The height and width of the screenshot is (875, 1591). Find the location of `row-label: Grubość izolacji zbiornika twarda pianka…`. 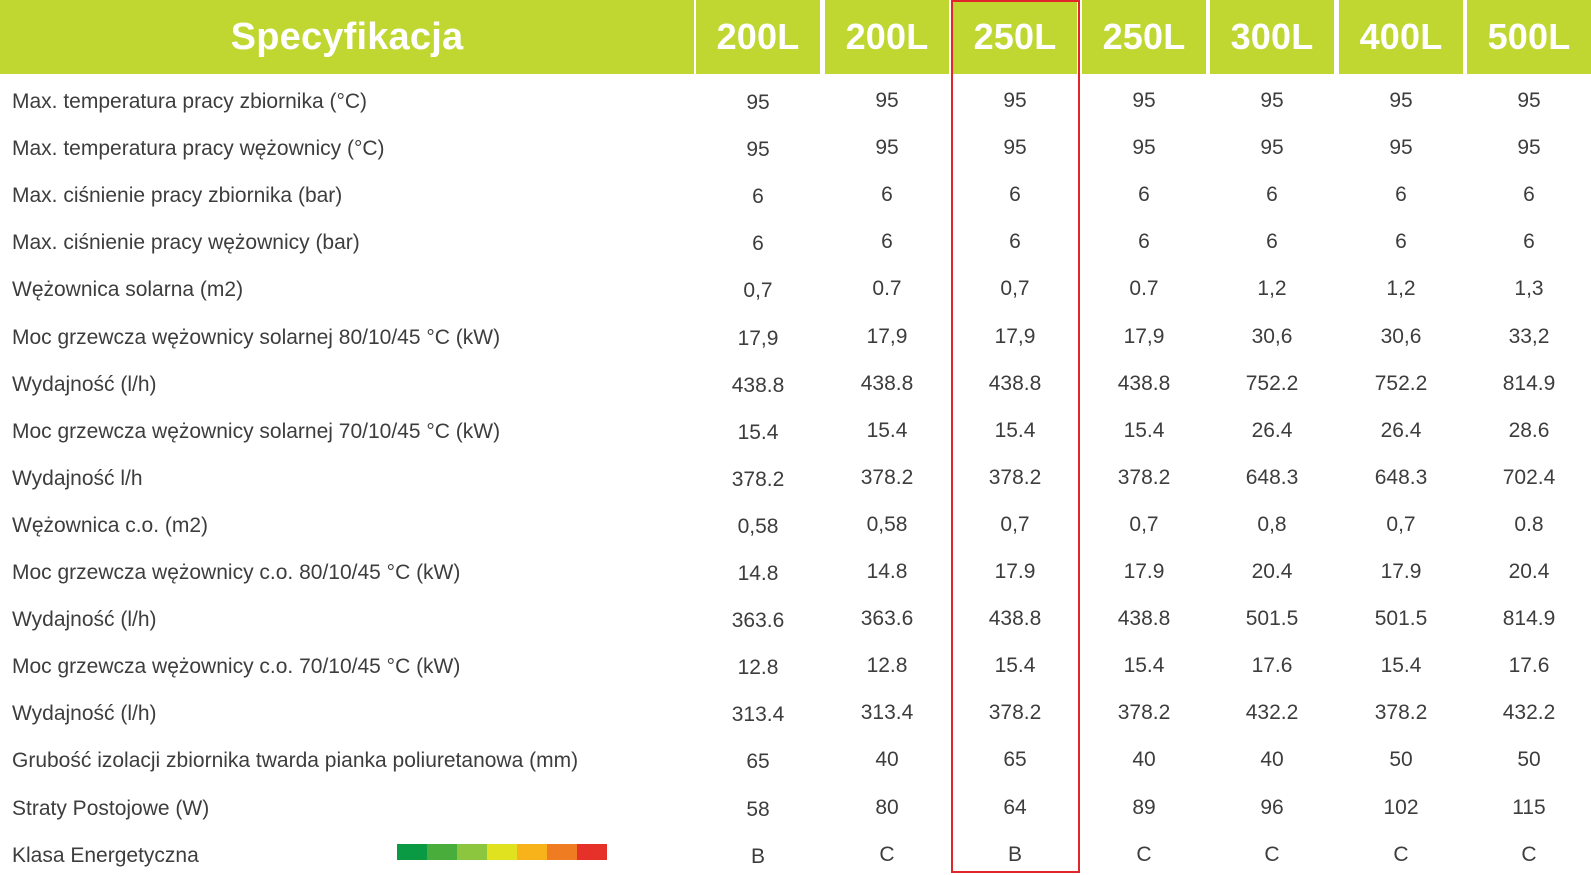

row-label: Grubość izolacji zbiornika twarda pianka… is located at coordinates (295, 760).